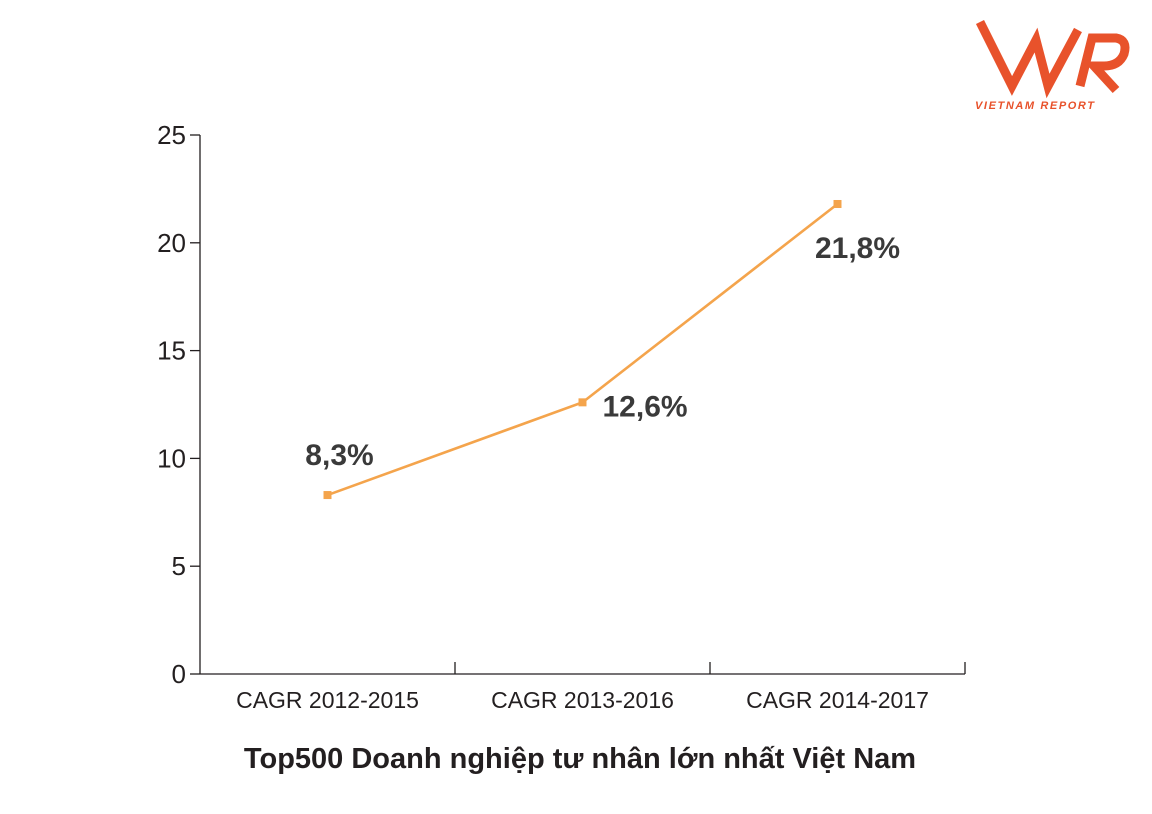  What do you see at coordinates (171, 458) in the screenshot?
I see `y-tick-label: 10` at bounding box center [171, 458].